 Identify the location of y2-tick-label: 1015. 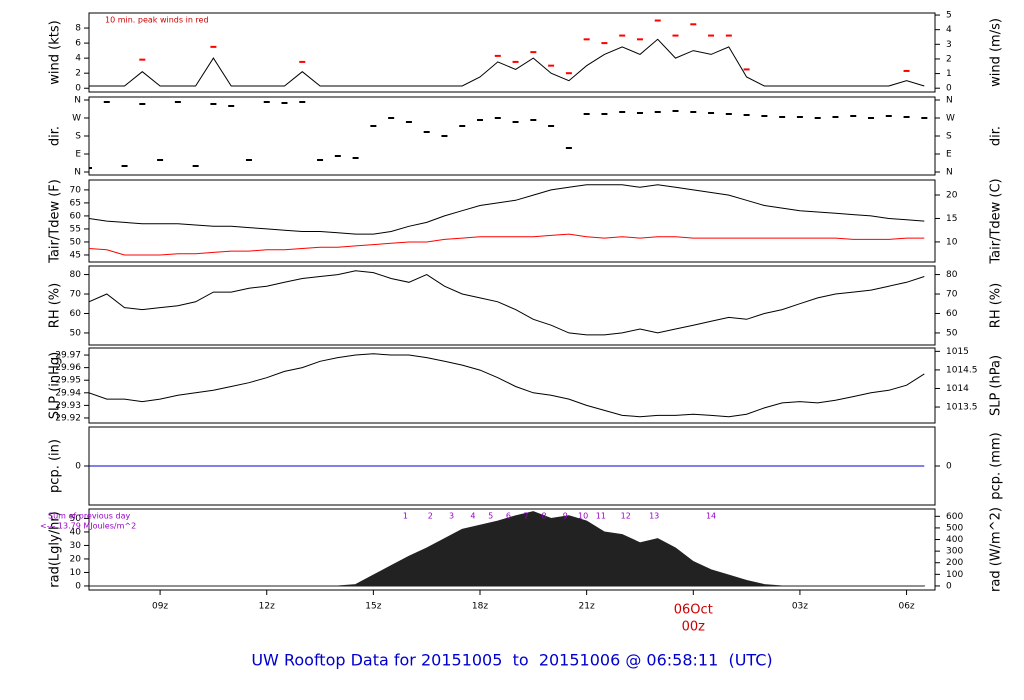
(957, 352).